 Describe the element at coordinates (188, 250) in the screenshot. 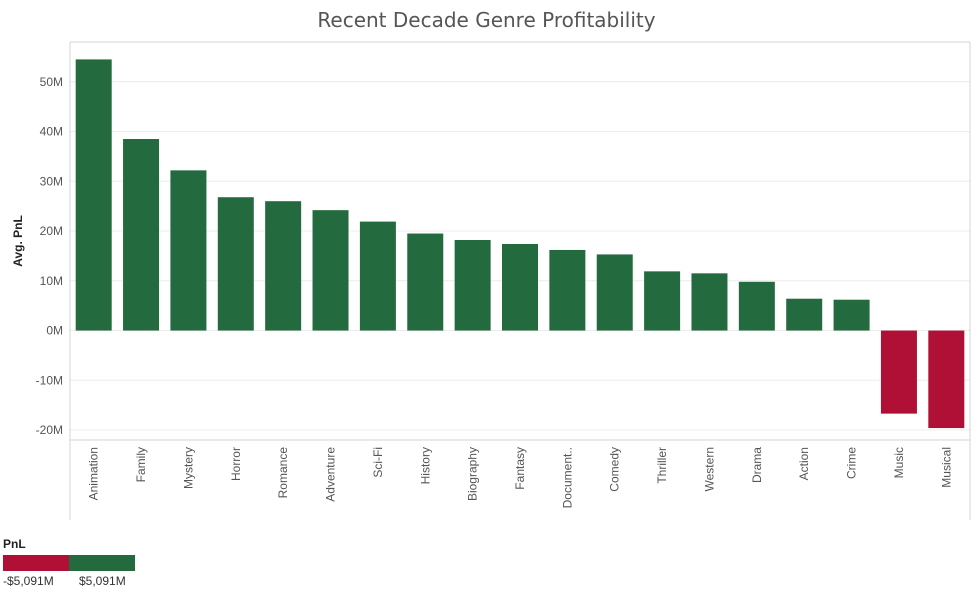

I see `bar-mystery` at that location.